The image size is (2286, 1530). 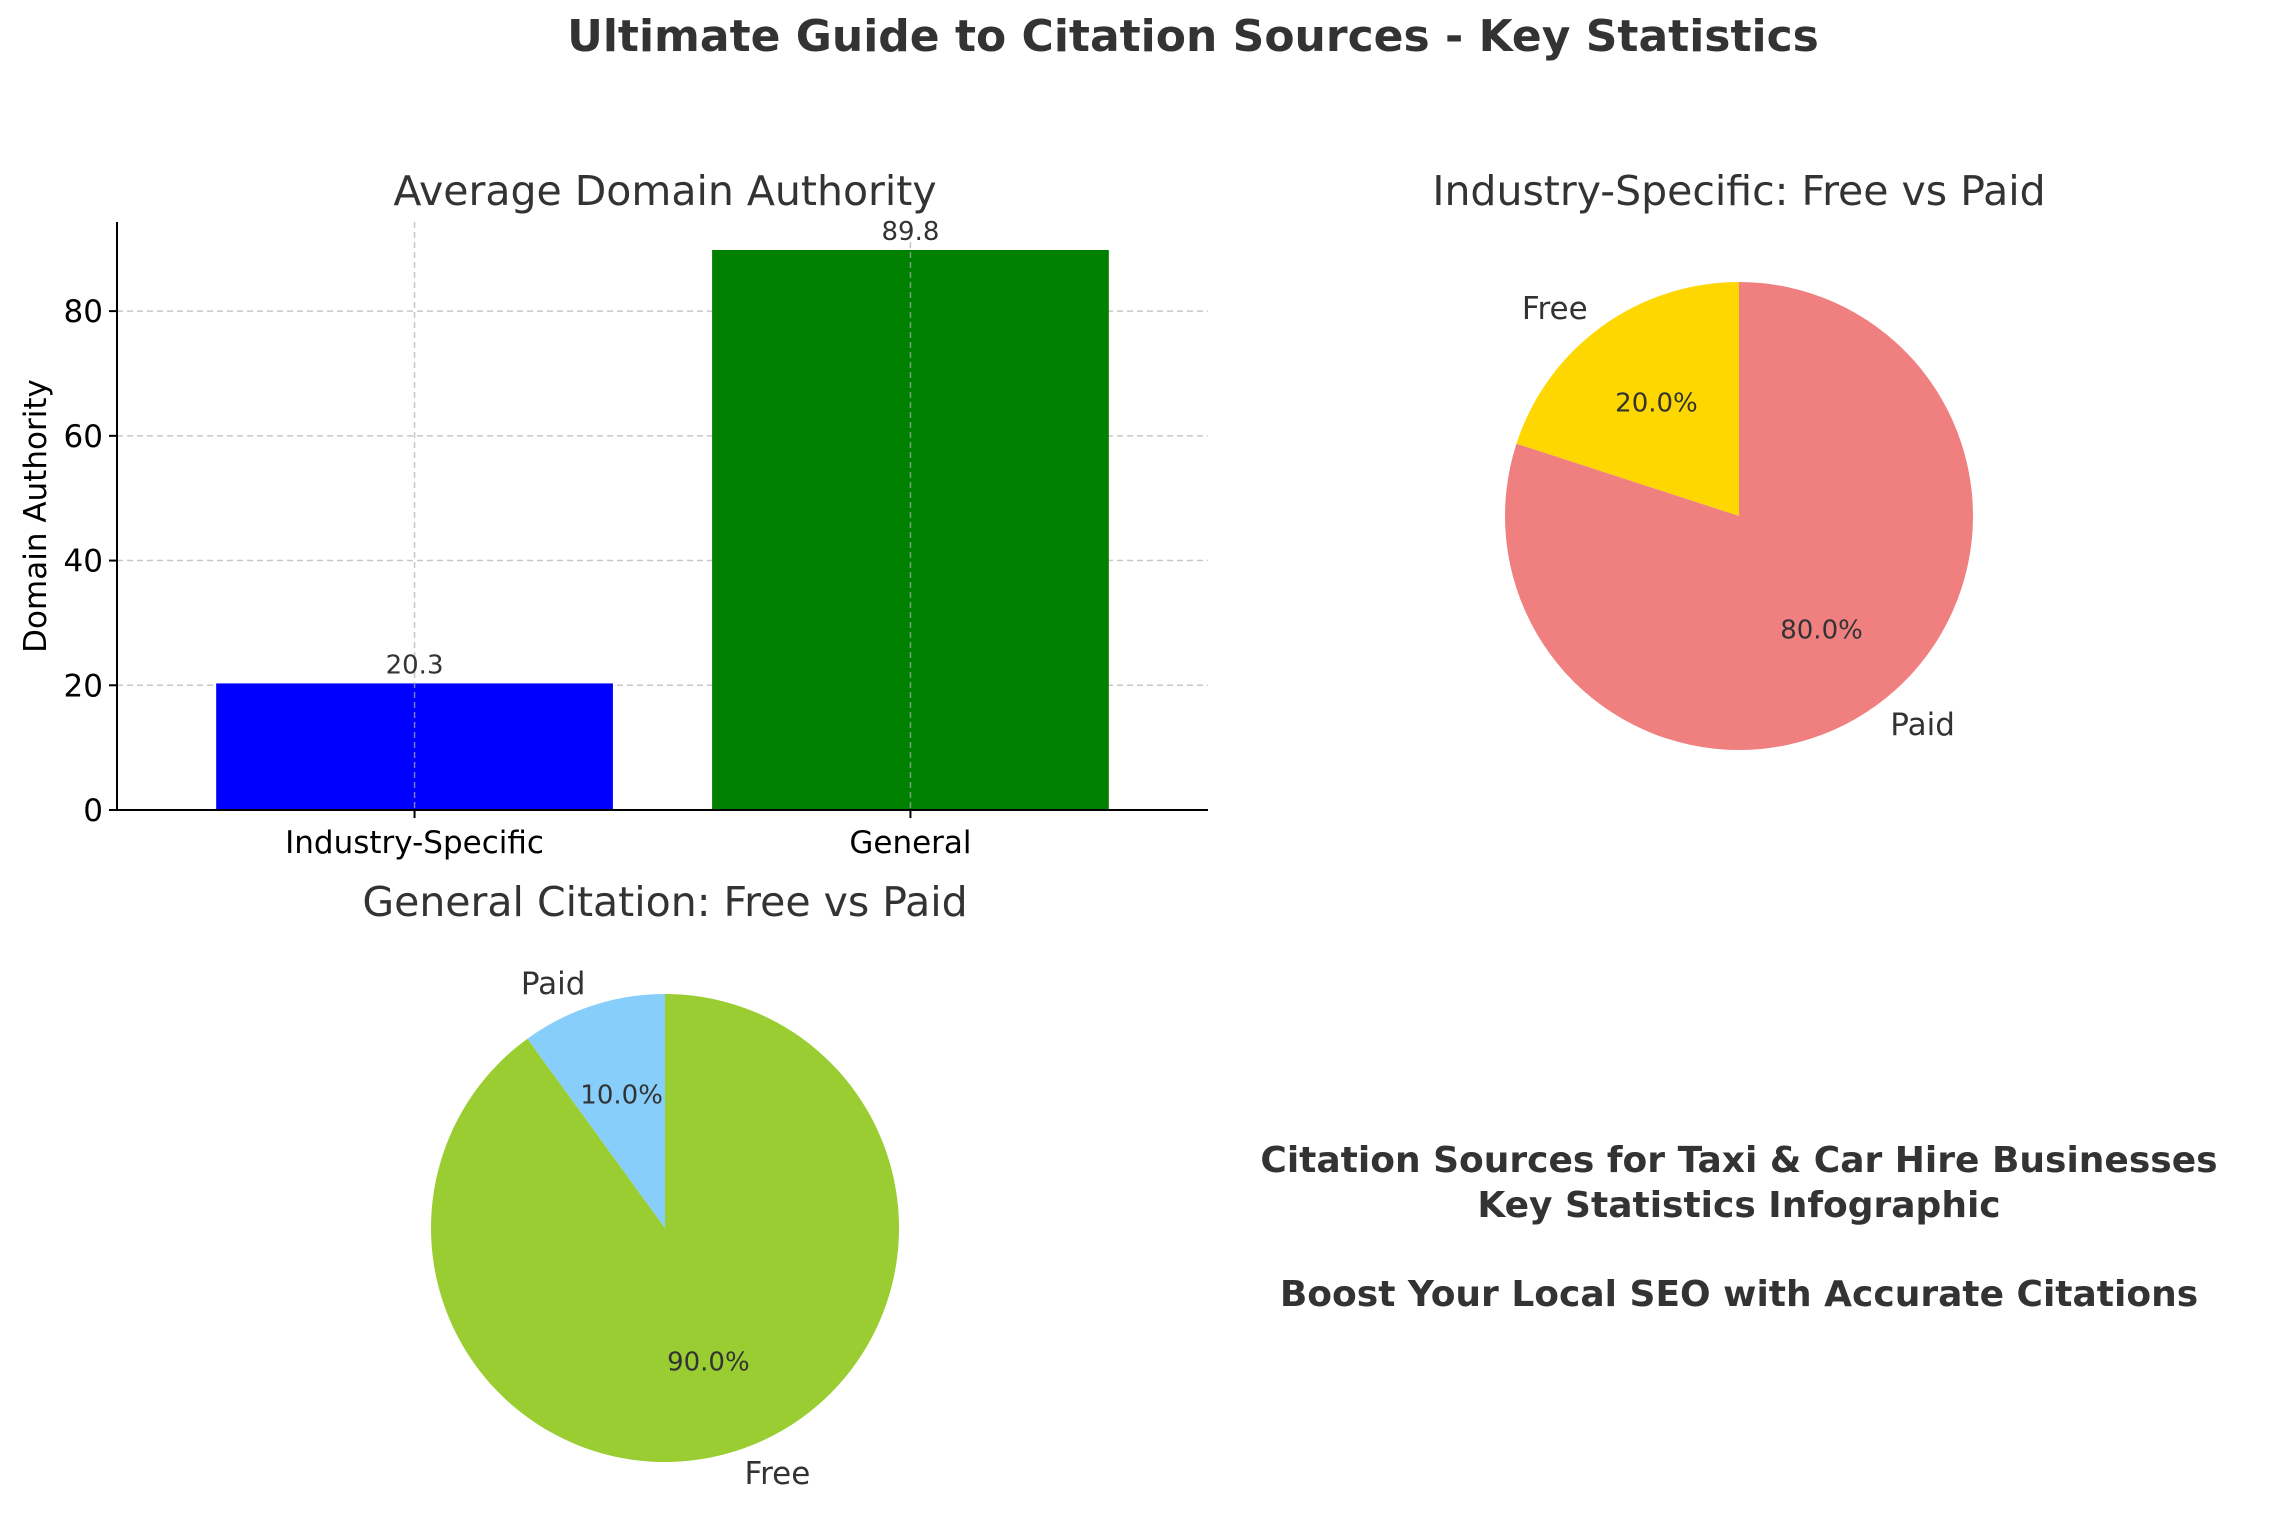 I want to click on y-axis-label: Domain Authority, so click(x=36, y=516).